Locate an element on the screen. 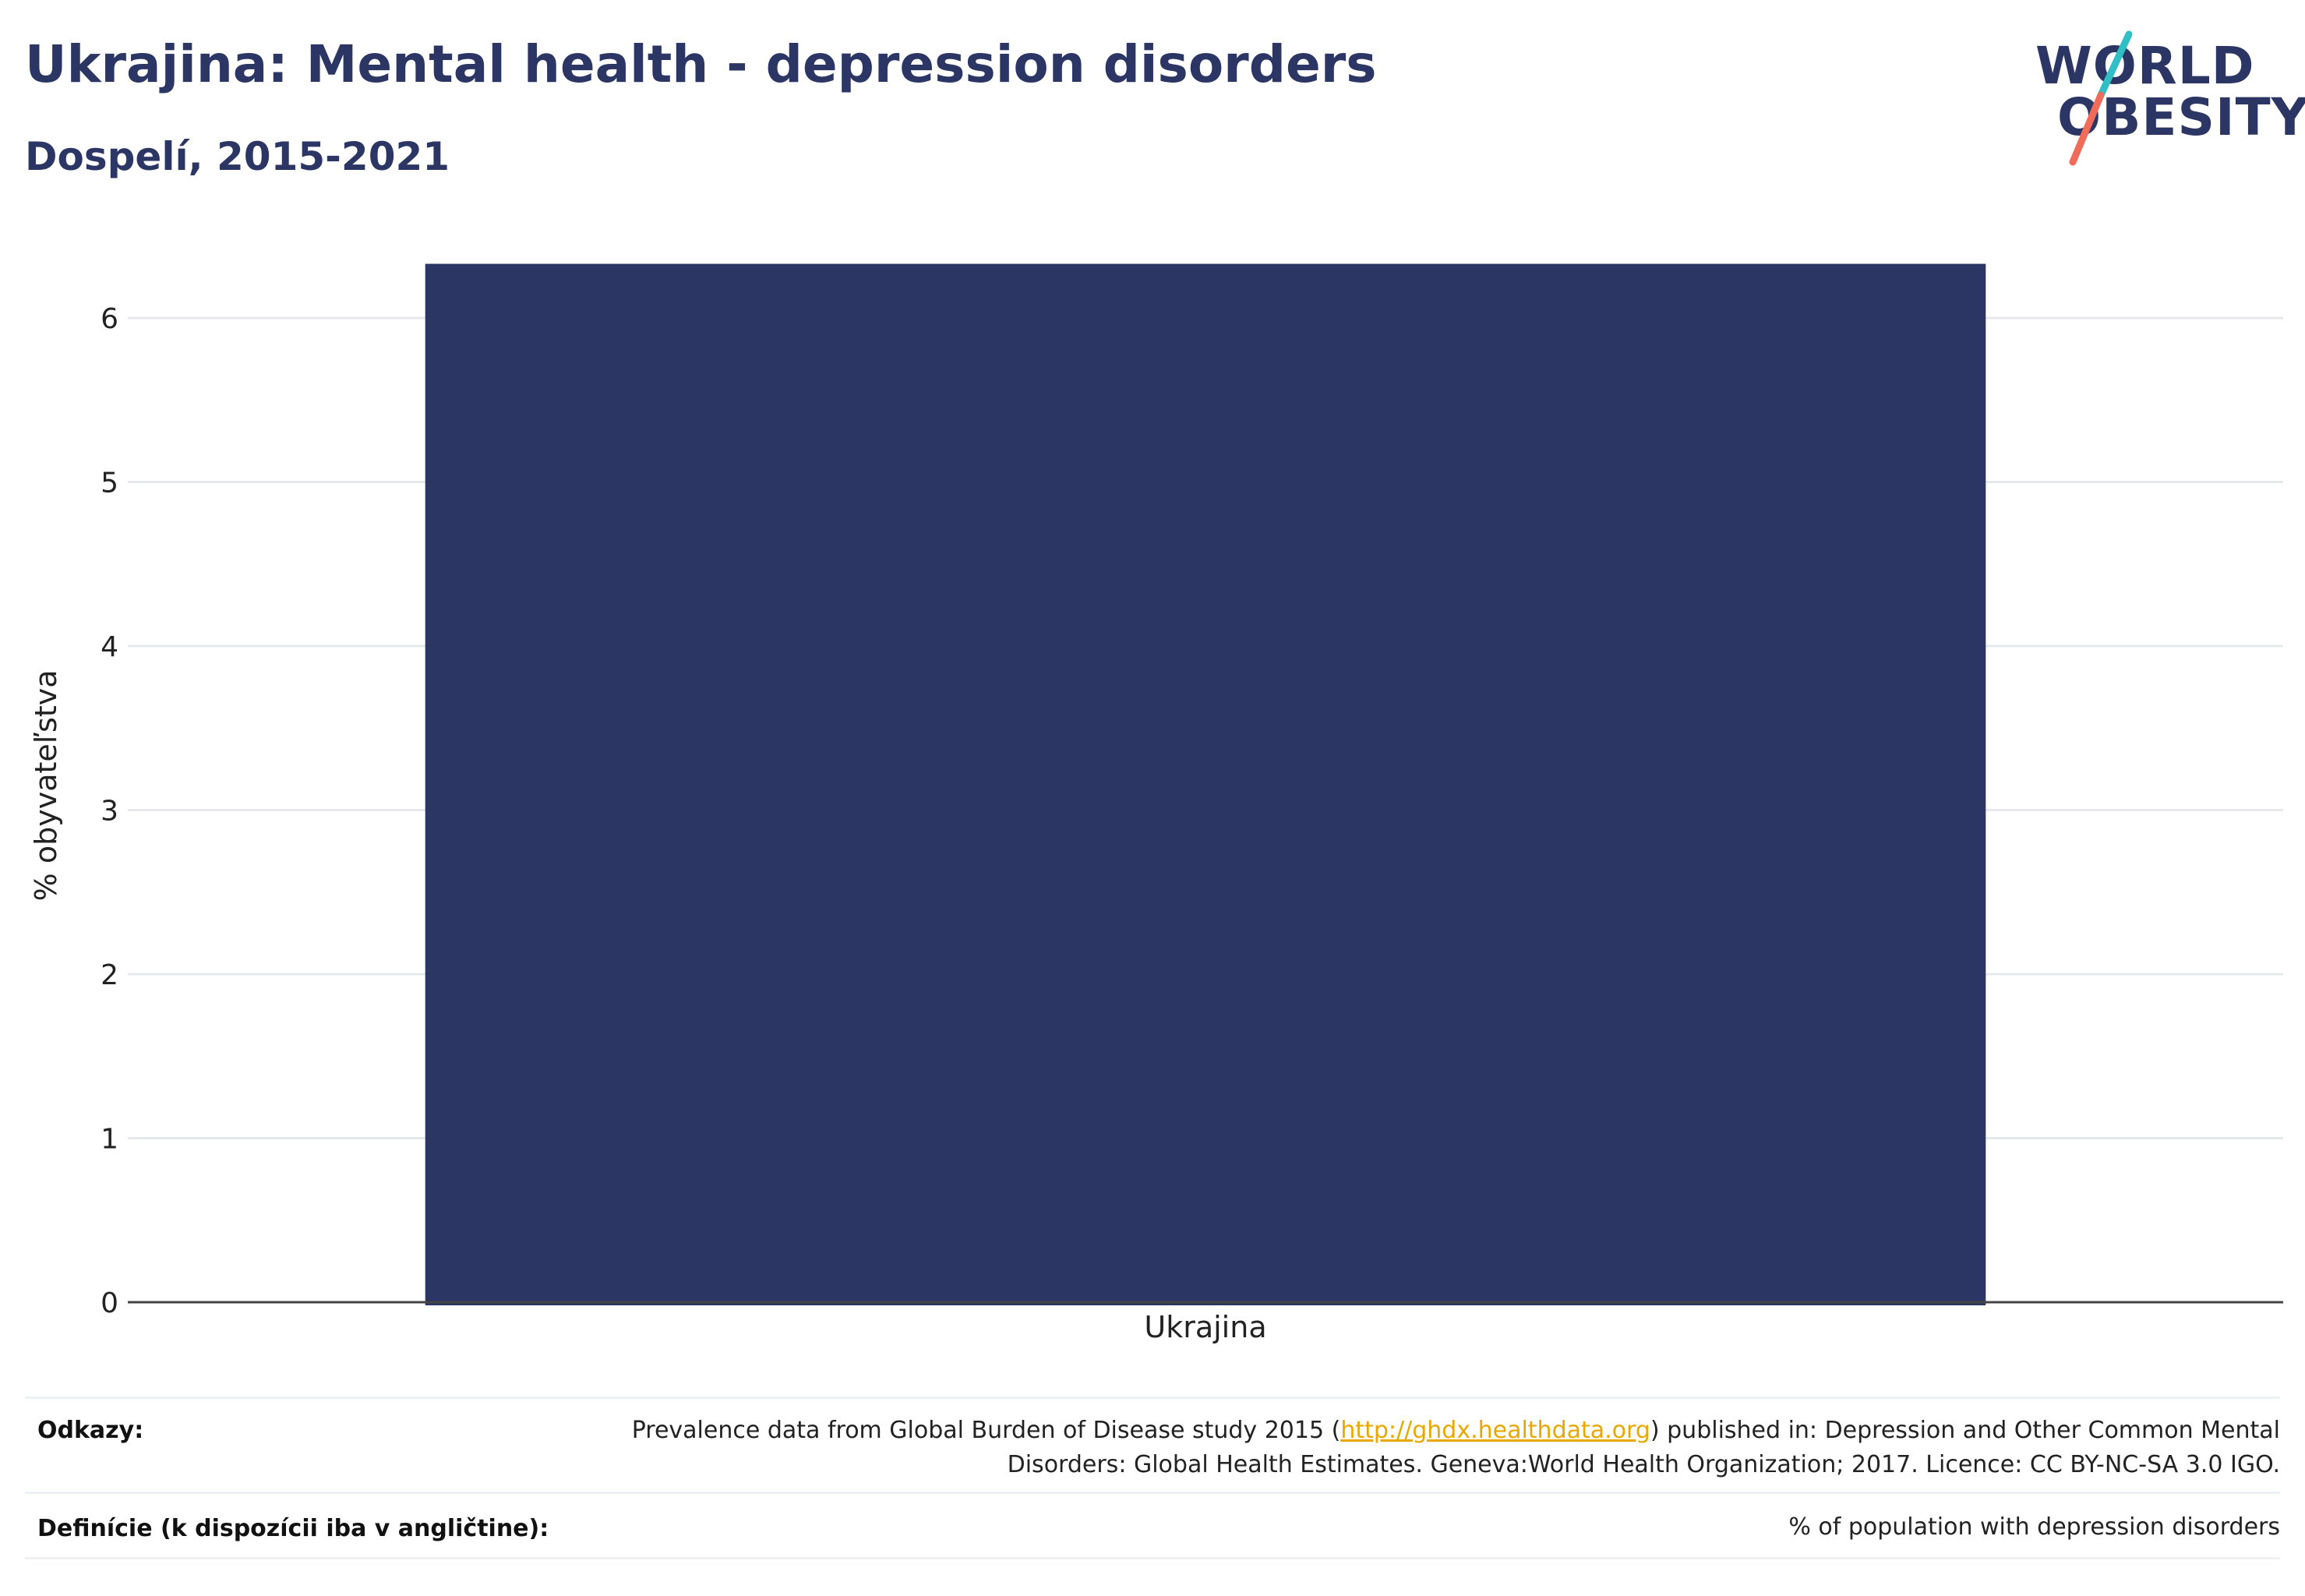 The width and height of the screenshot is (2305, 1596). divider-bottom is located at coordinates (1152, 1558).